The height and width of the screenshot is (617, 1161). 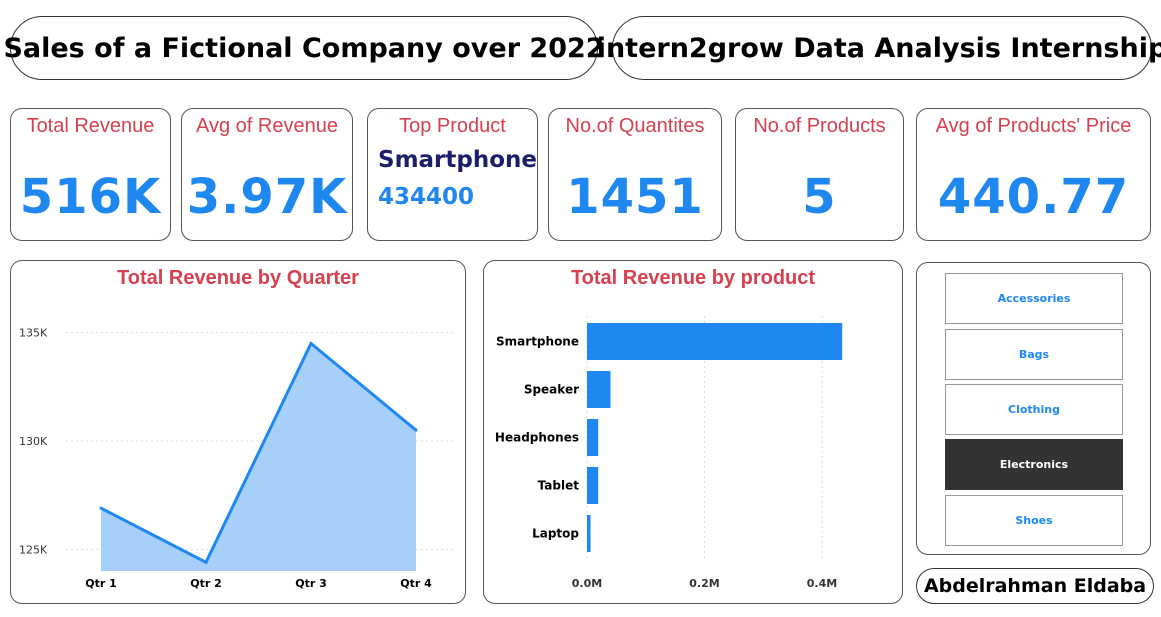 I want to click on slicer-item-electronics: Electronics, so click(x=1034, y=464).